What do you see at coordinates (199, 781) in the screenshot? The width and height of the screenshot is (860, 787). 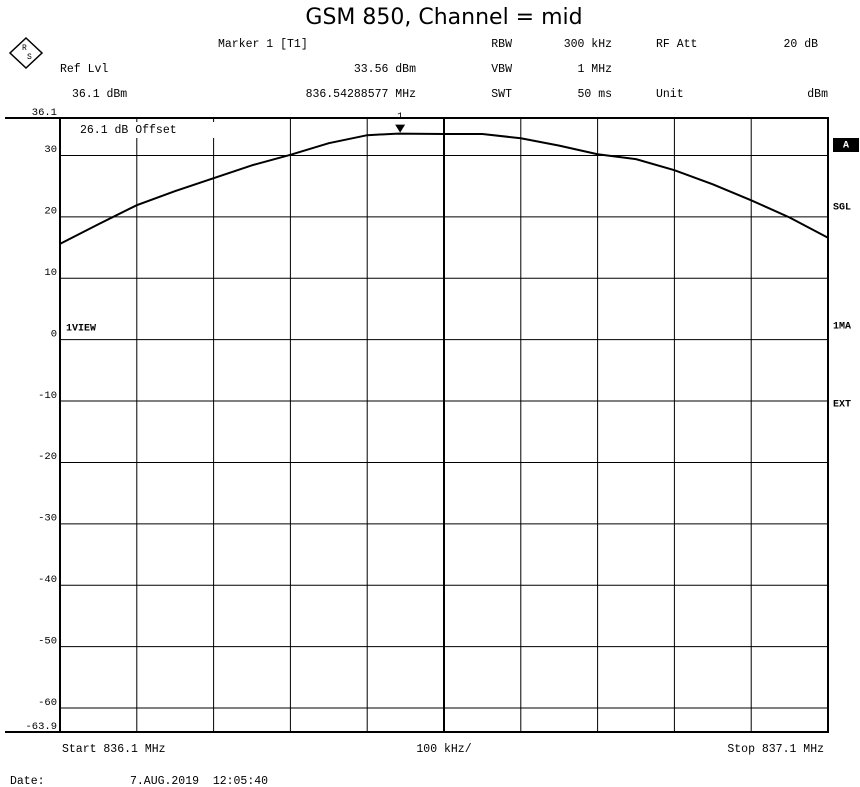 I see `date: 7.AUG.2019 12:05:40` at bounding box center [199, 781].